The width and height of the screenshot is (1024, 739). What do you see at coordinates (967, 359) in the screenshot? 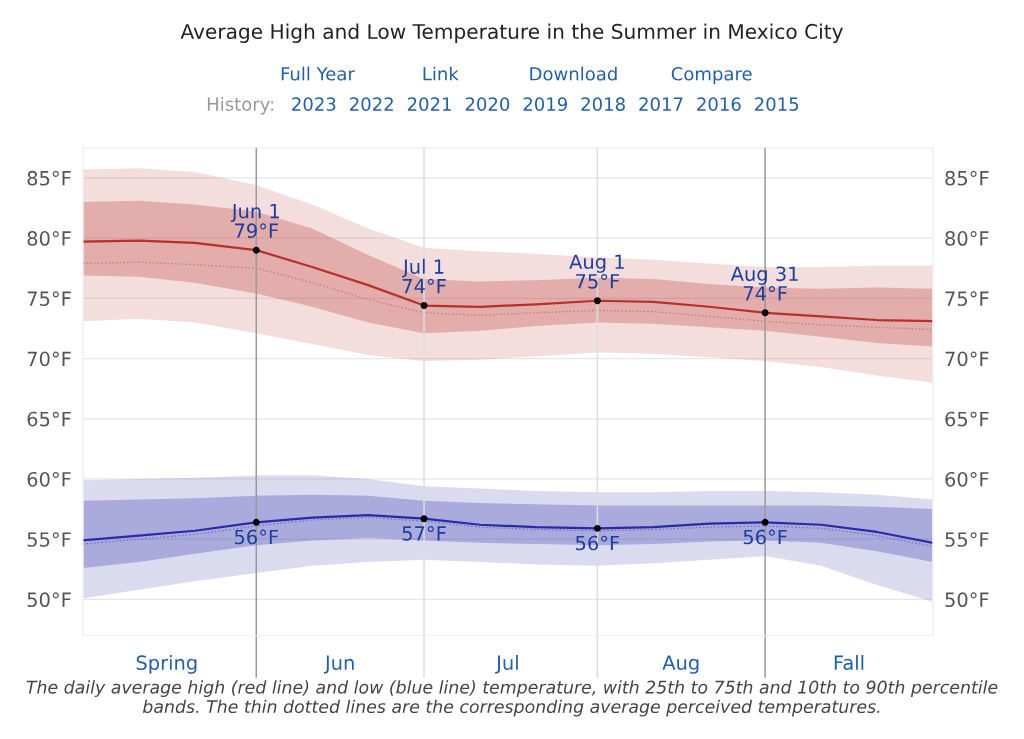
I see `y2-tick-label: 70°F` at bounding box center [967, 359].